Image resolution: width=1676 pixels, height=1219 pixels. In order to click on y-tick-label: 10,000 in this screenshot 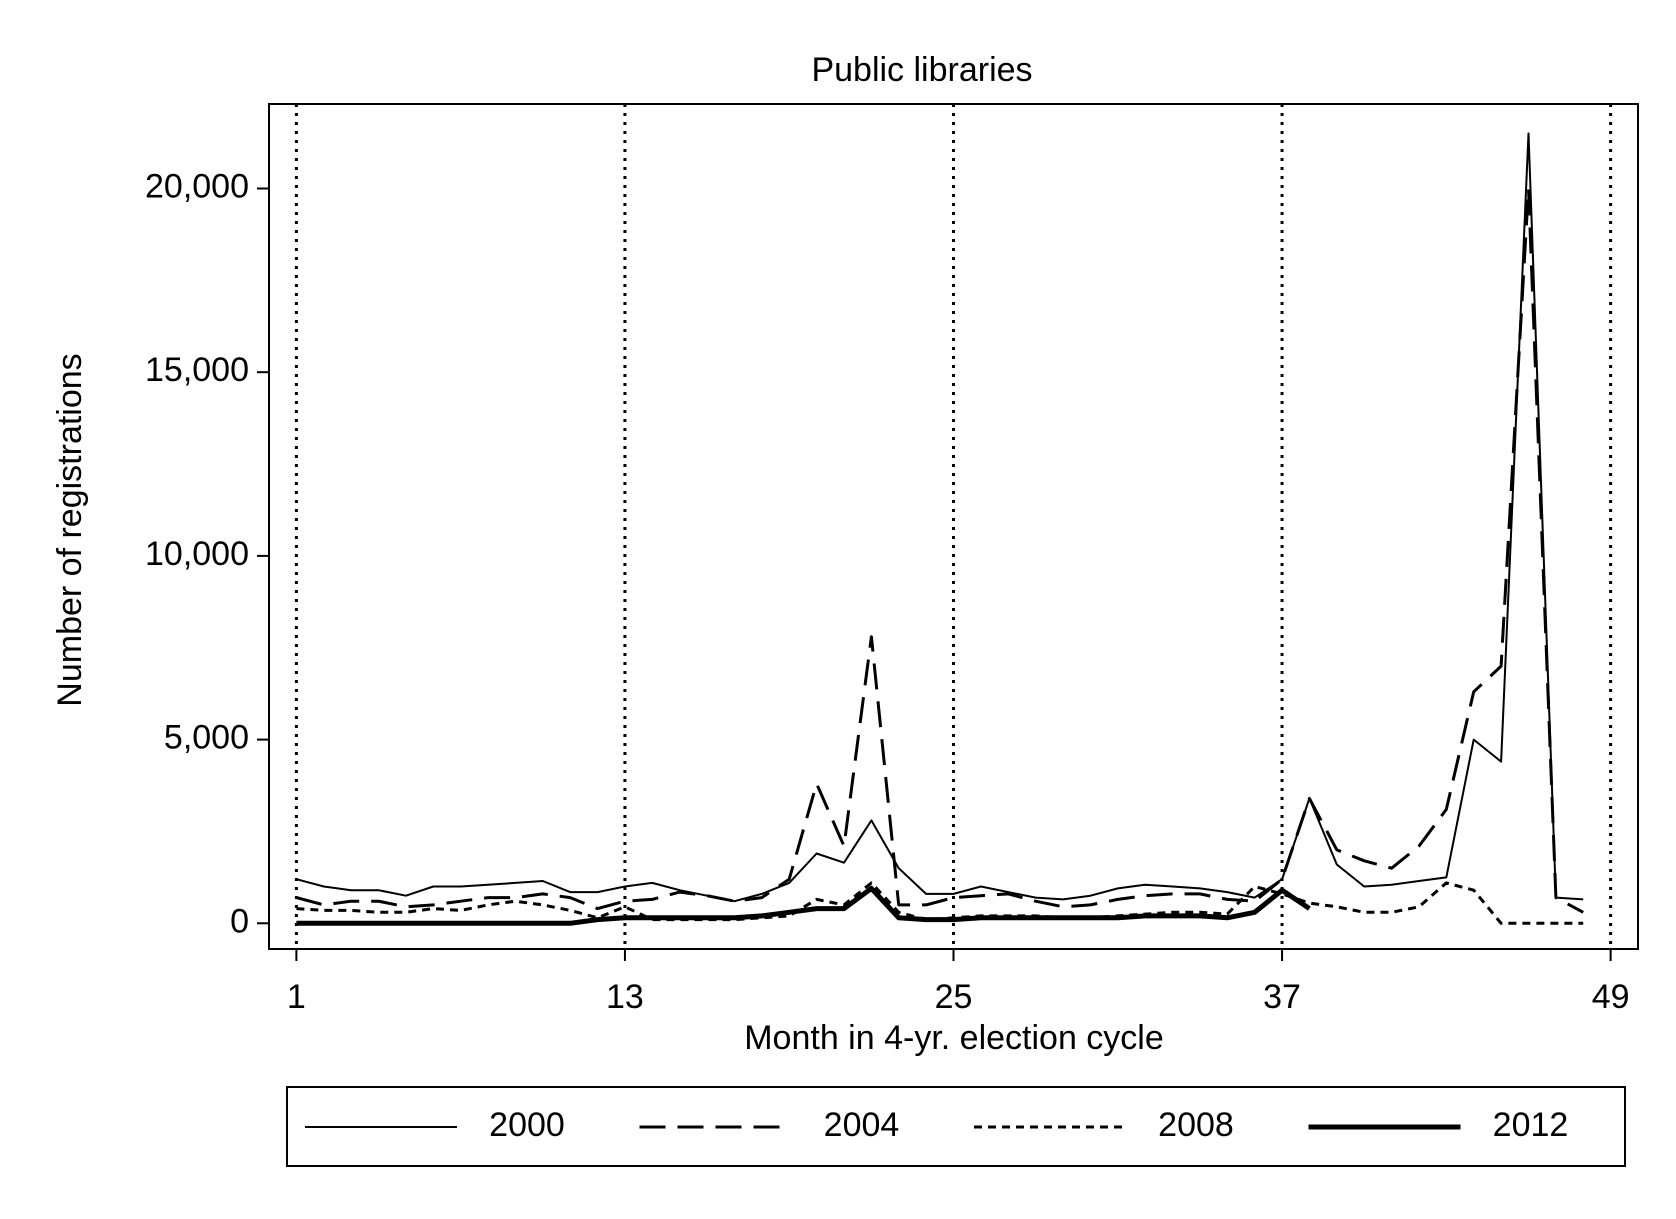, I will do `click(197, 554)`.